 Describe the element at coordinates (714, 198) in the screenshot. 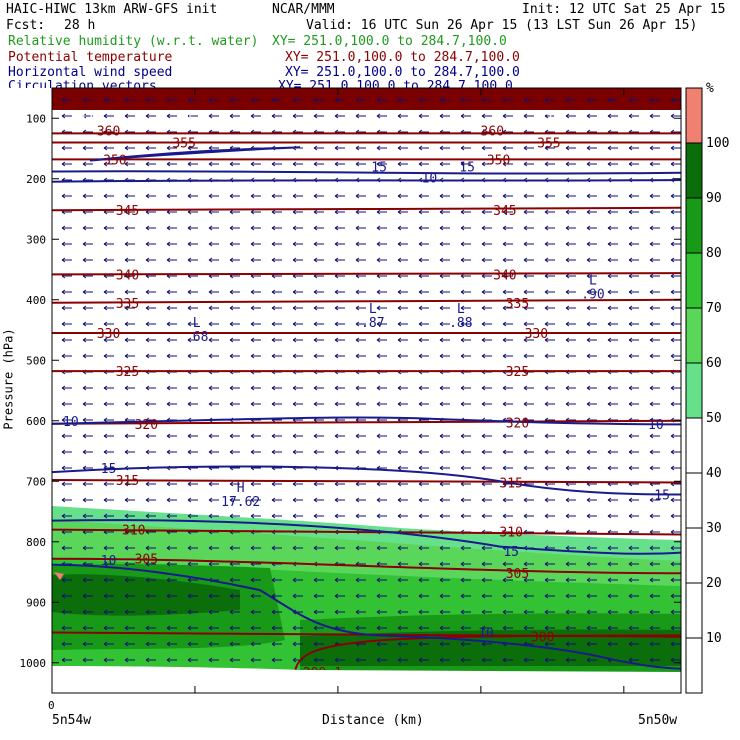

I see `colorbar-tick-label: 90` at that location.